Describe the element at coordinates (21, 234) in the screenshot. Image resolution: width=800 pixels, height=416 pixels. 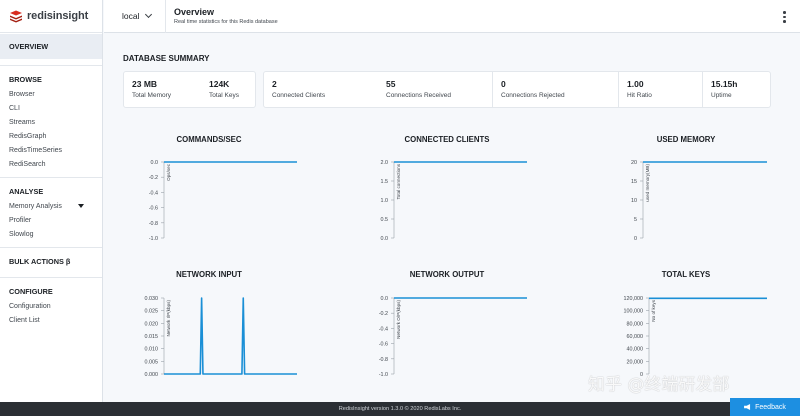
I see `sidebar-item-slowlog: Slowlog` at that location.